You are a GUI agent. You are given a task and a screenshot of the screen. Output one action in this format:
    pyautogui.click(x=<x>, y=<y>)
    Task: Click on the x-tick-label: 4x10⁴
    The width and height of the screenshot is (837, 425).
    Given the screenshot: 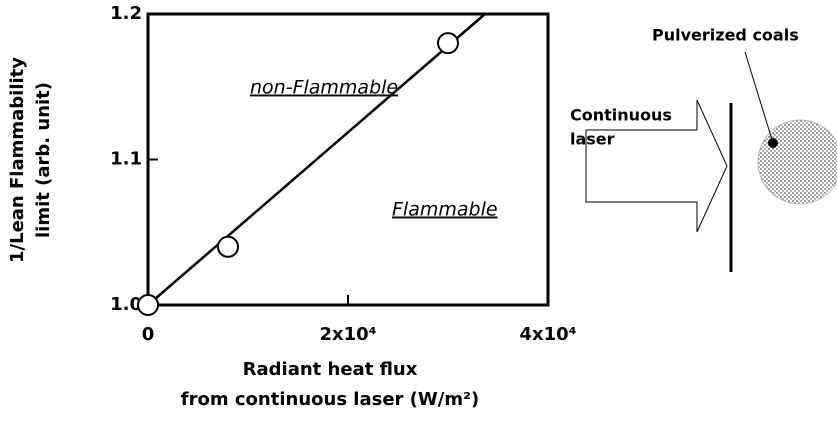 What is the action you would take?
    pyautogui.click(x=547, y=334)
    